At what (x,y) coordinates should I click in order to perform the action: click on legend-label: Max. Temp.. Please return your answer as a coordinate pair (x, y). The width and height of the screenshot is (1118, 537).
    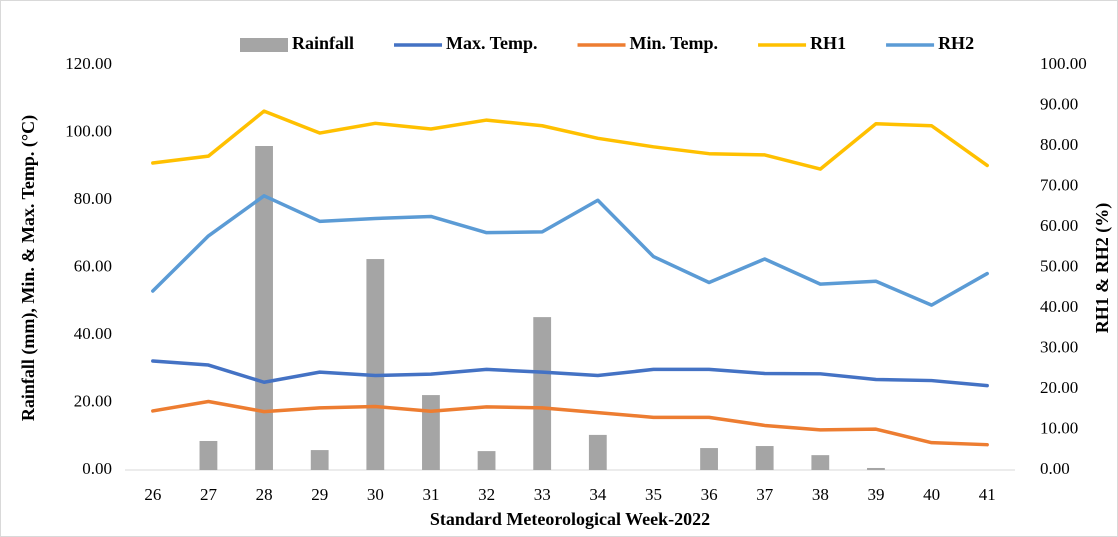
    Looking at the image, I should click on (492, 43).